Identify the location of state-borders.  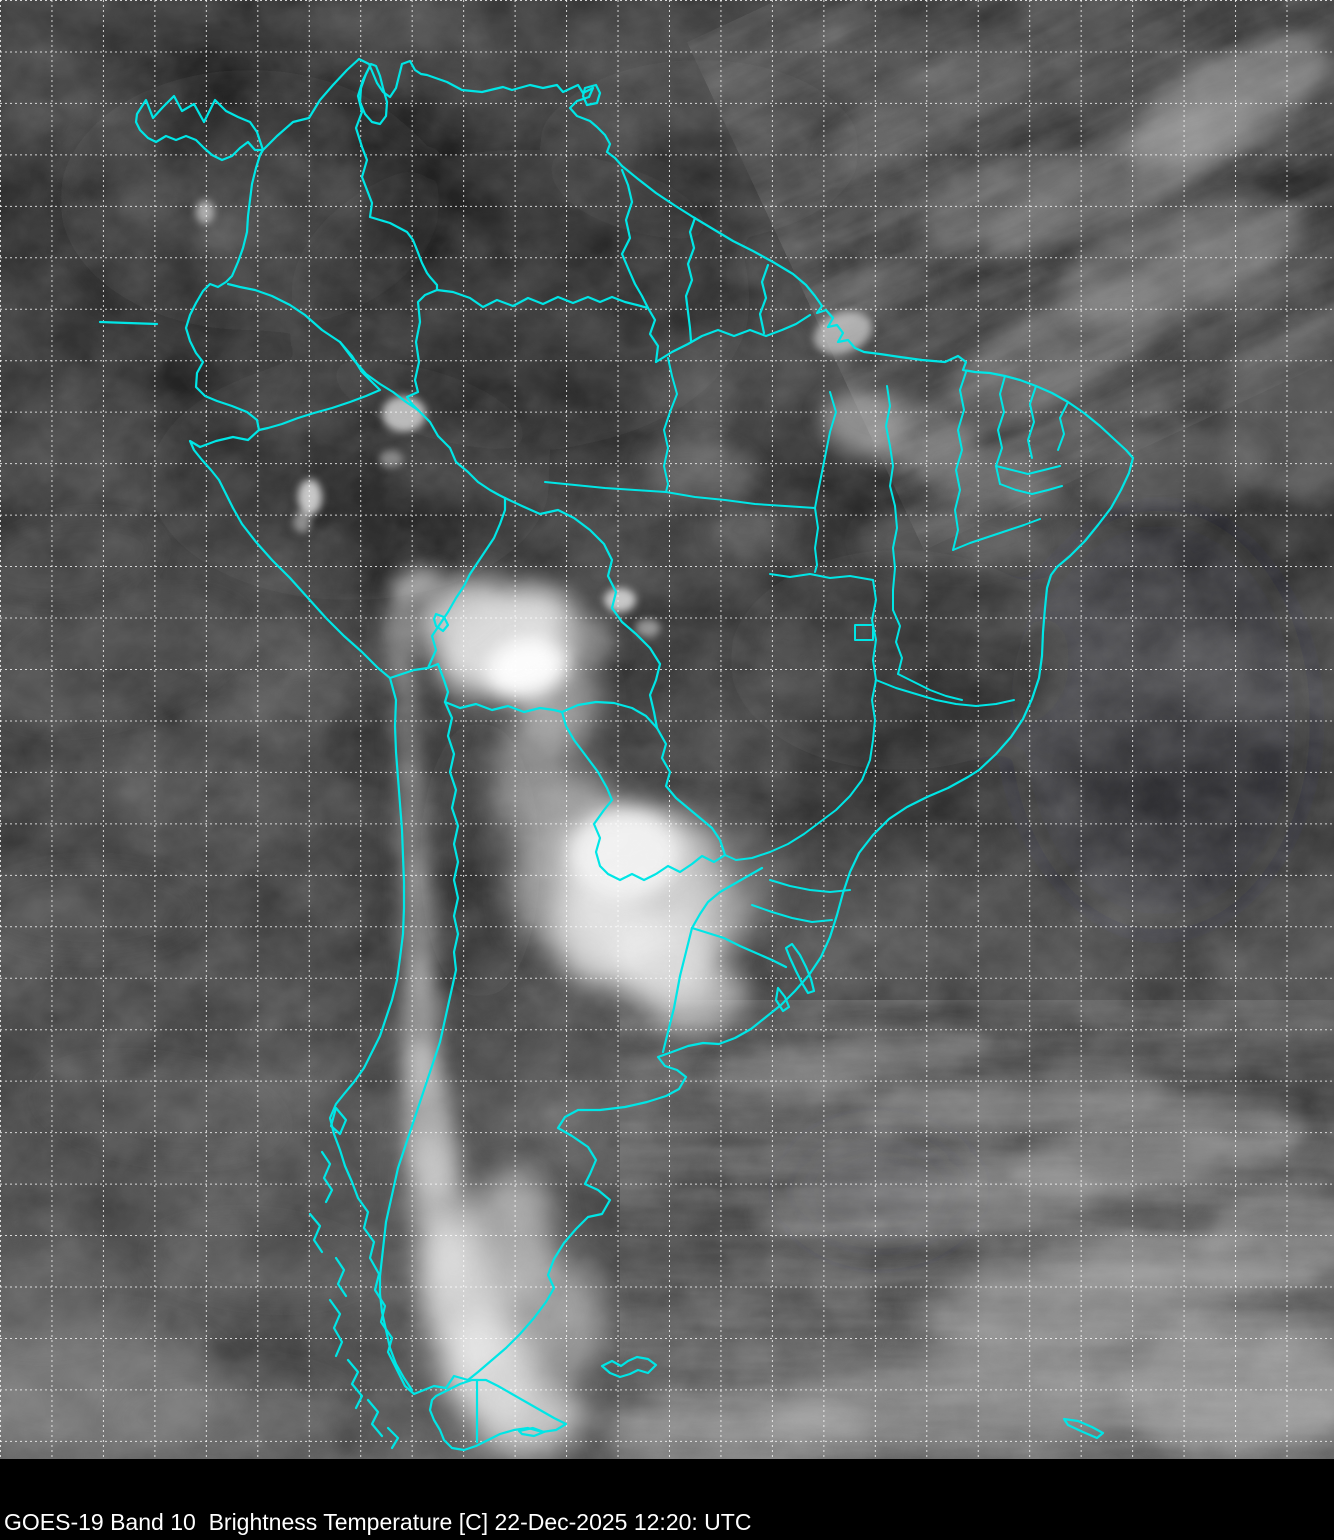
(806, 640).